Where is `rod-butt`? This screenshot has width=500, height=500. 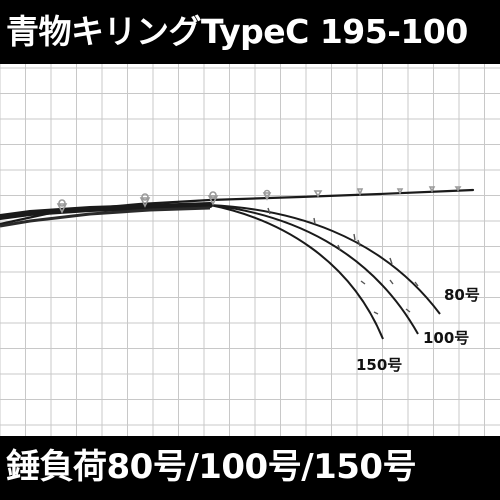
rod-butt is located at coordinates (106, 215).